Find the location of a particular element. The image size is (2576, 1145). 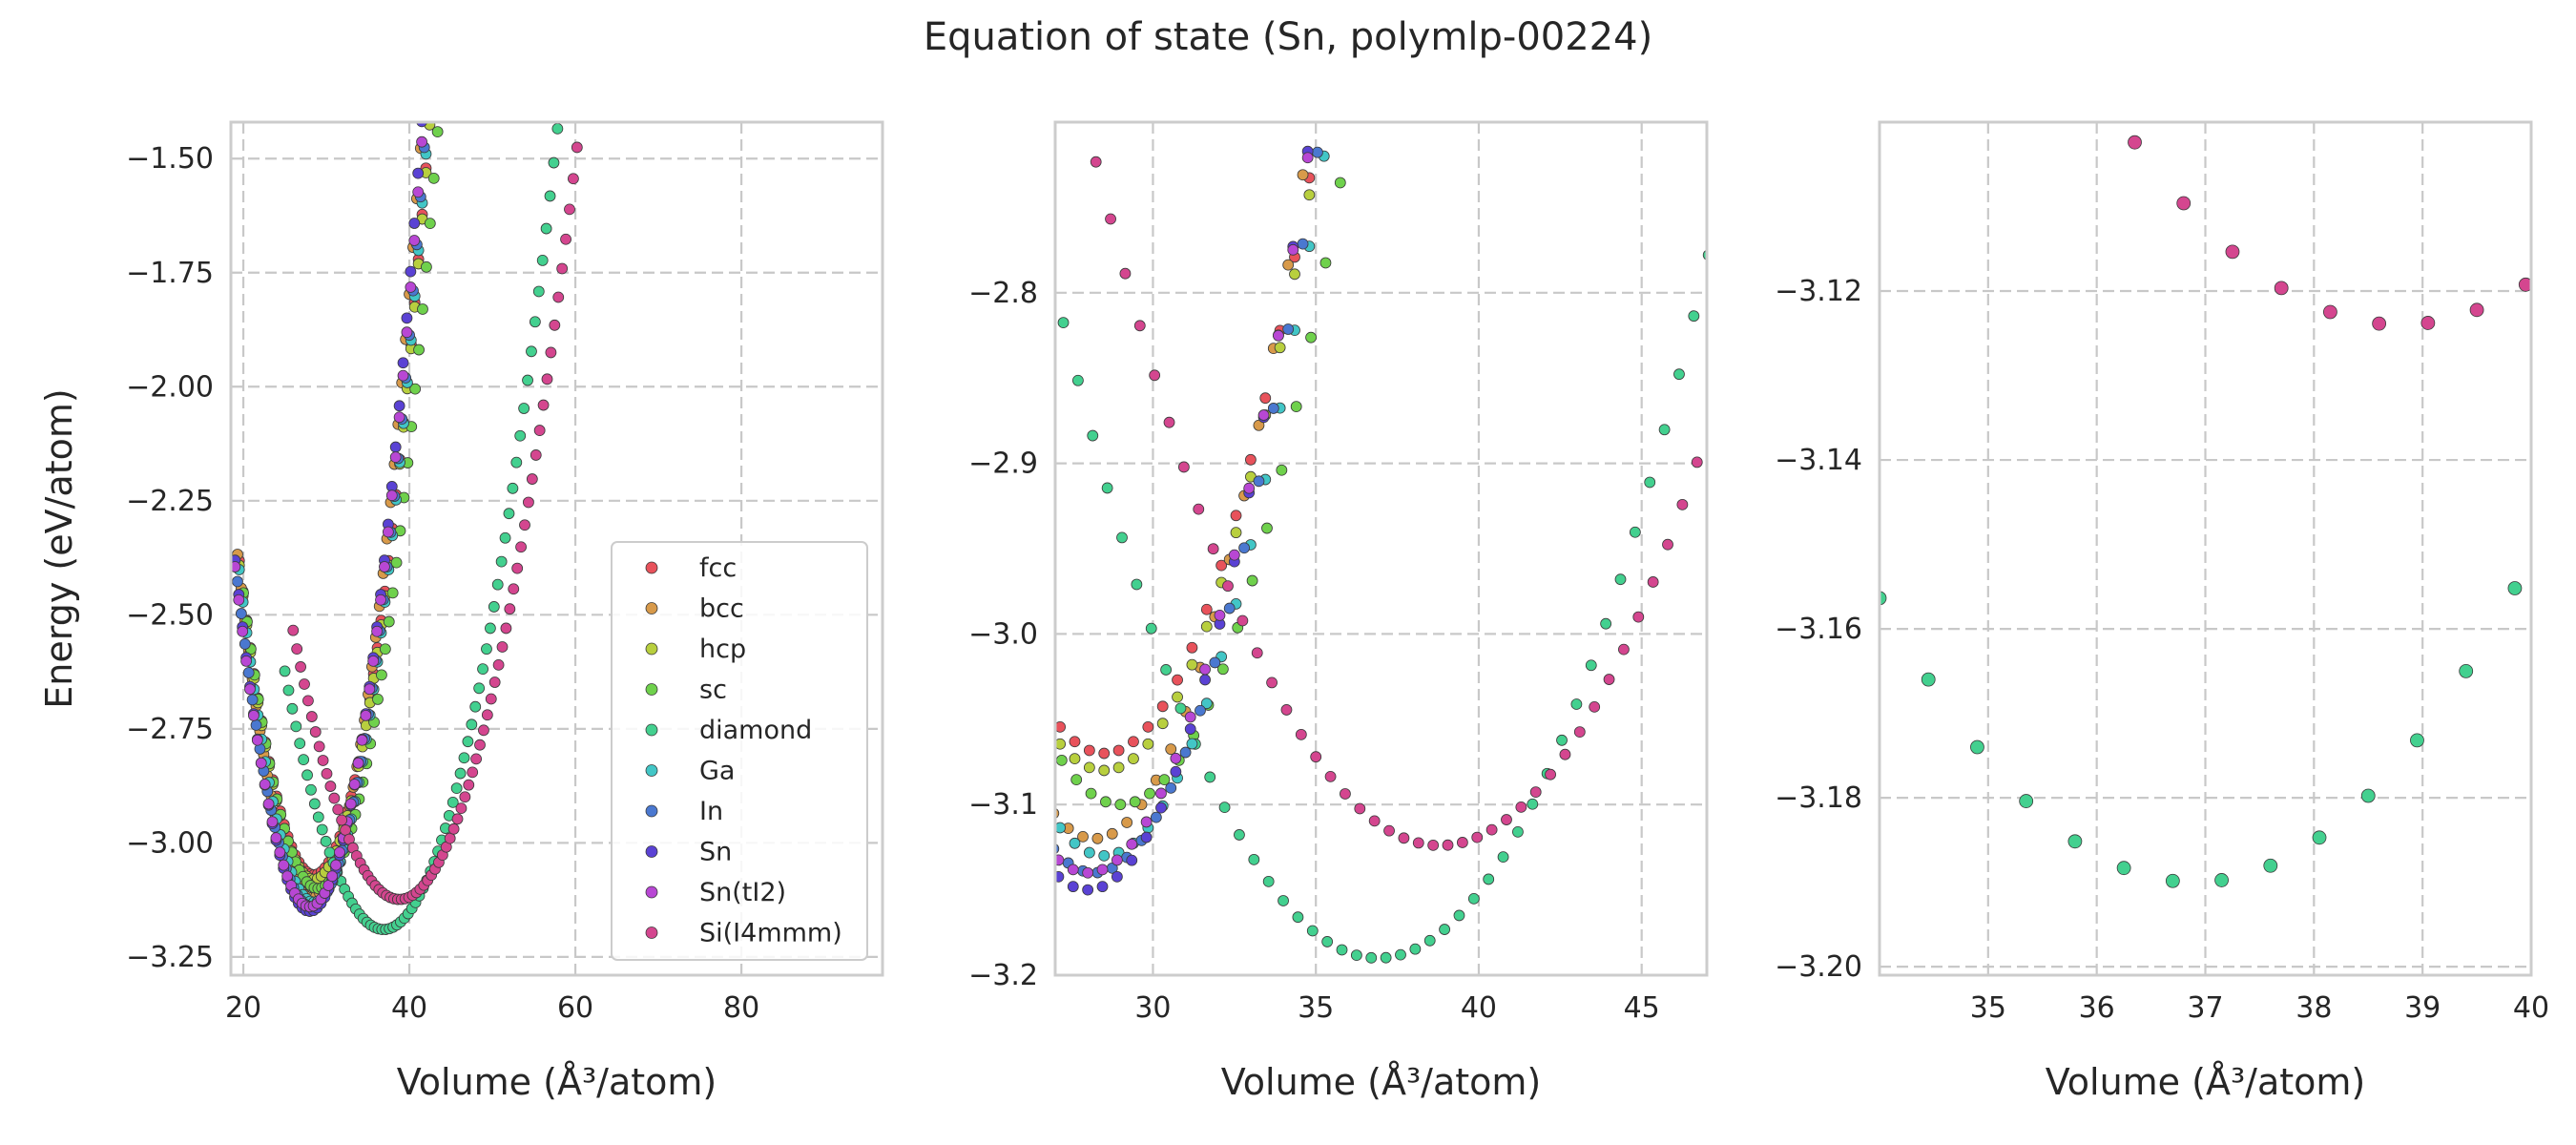

legend-label: sc is located at coordinates (713, 691).